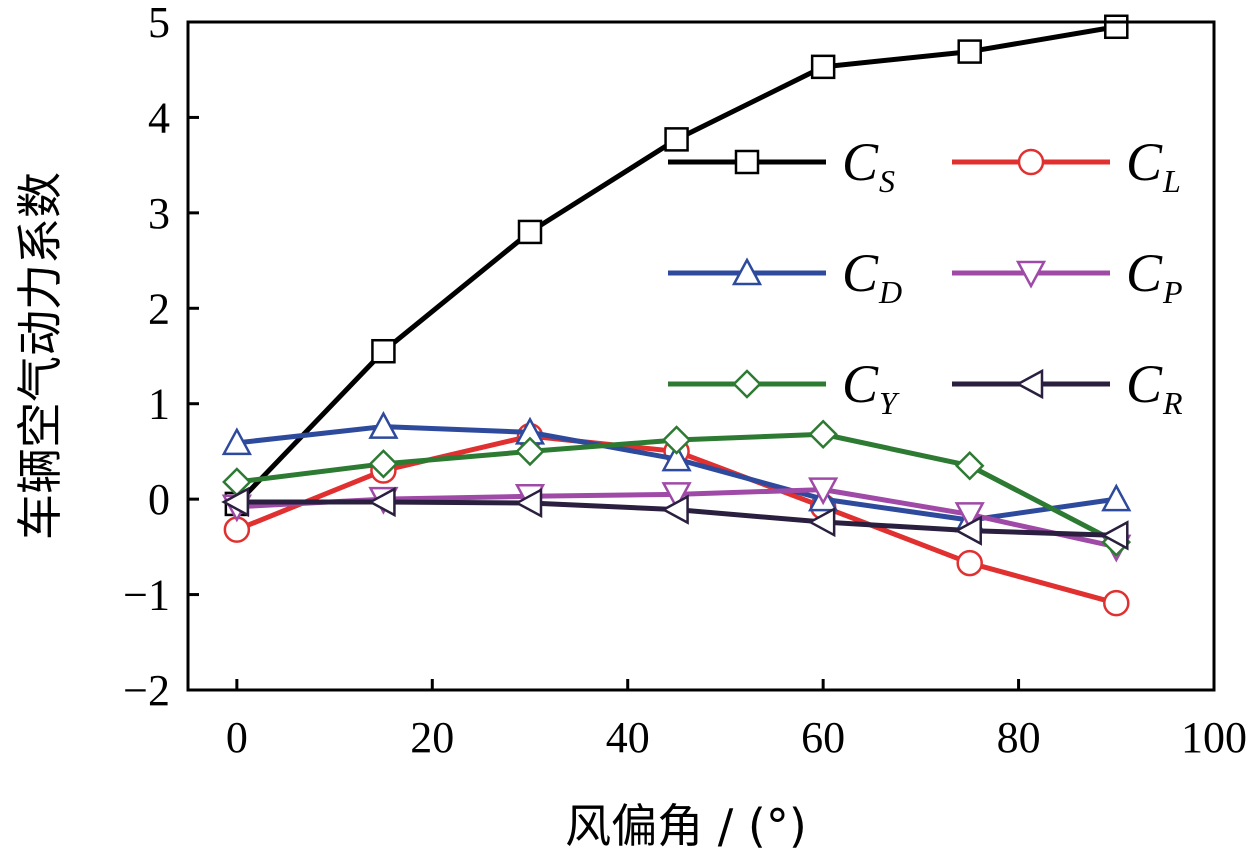  What do you see at coordinates (1154, 387) in the screenshot?
I see `legend-label: CR` at bounding box center [1154, 387].